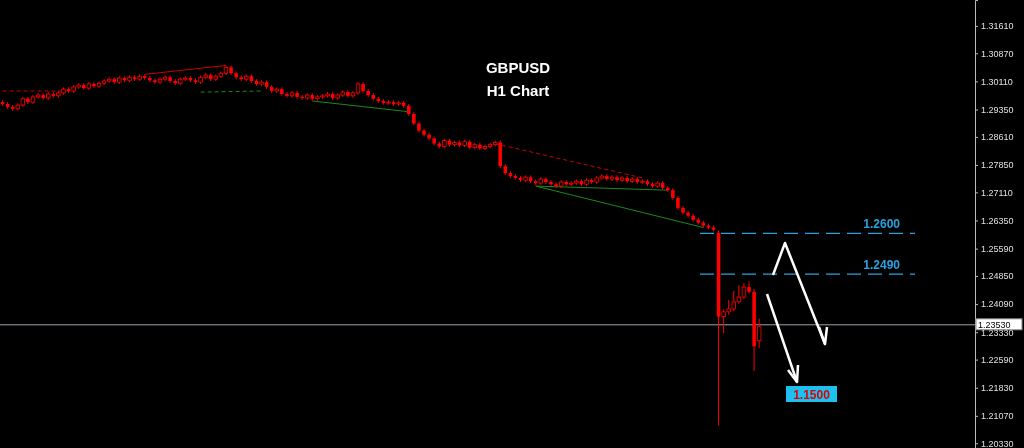 Image resolution: width=1024 pixels, height=448 pixels. I want to click on text: H1 Chart, so click(518, 90).